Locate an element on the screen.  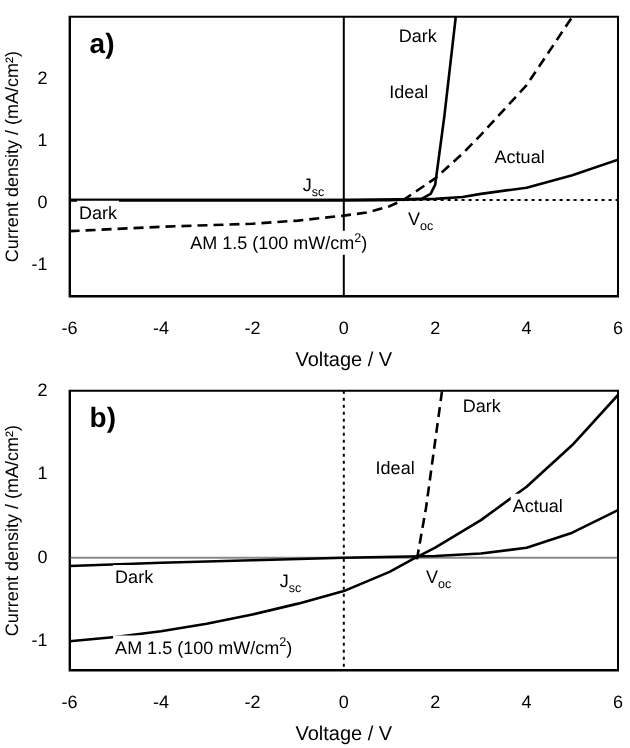
chart-title: a) is located at coordinates (102, 42).